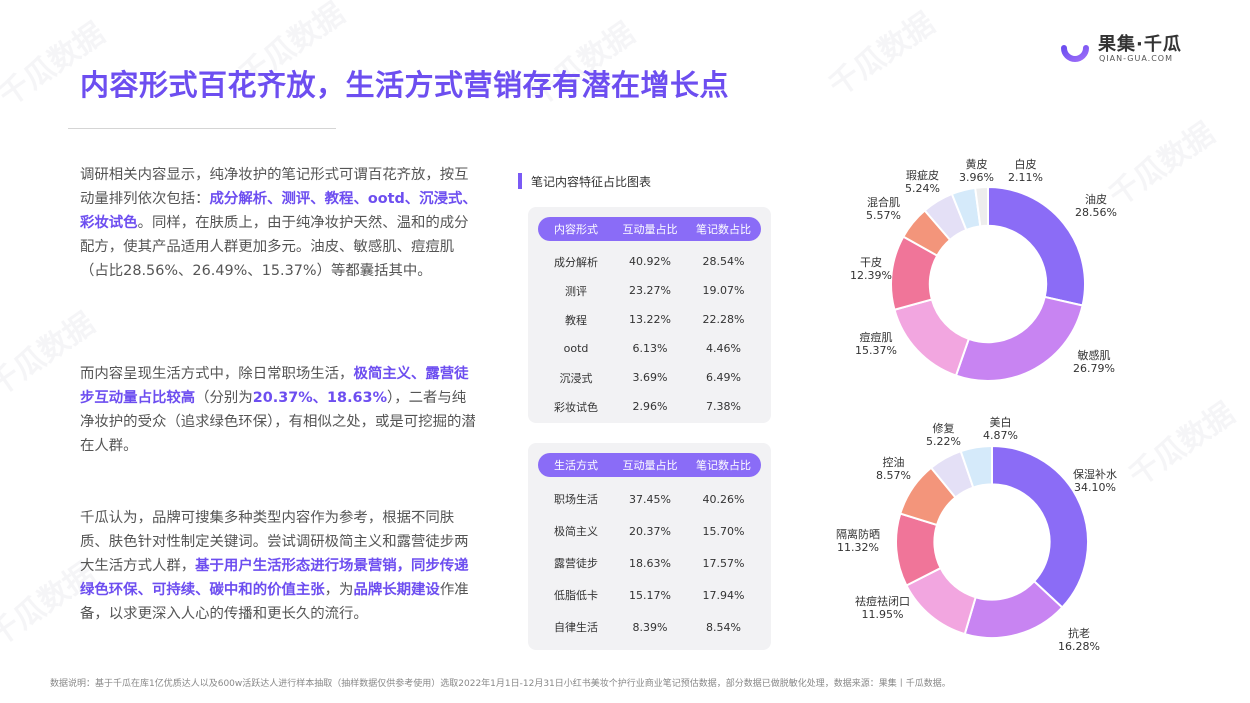 The height and width of the screenshot is (703, 1250). I want to click on slice-value: 16.28%, so click(1079, 646).